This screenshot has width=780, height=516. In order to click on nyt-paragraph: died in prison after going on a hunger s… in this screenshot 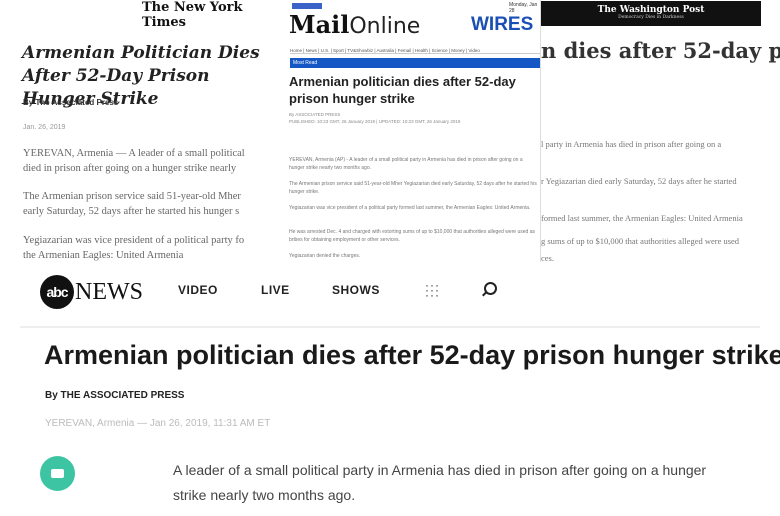, I will do `click(130, 168)`.